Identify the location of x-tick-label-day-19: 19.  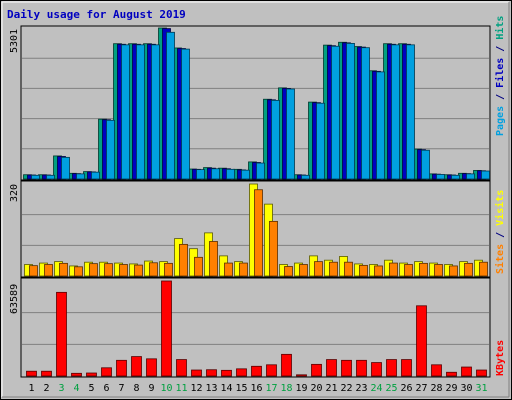
(301, 388).